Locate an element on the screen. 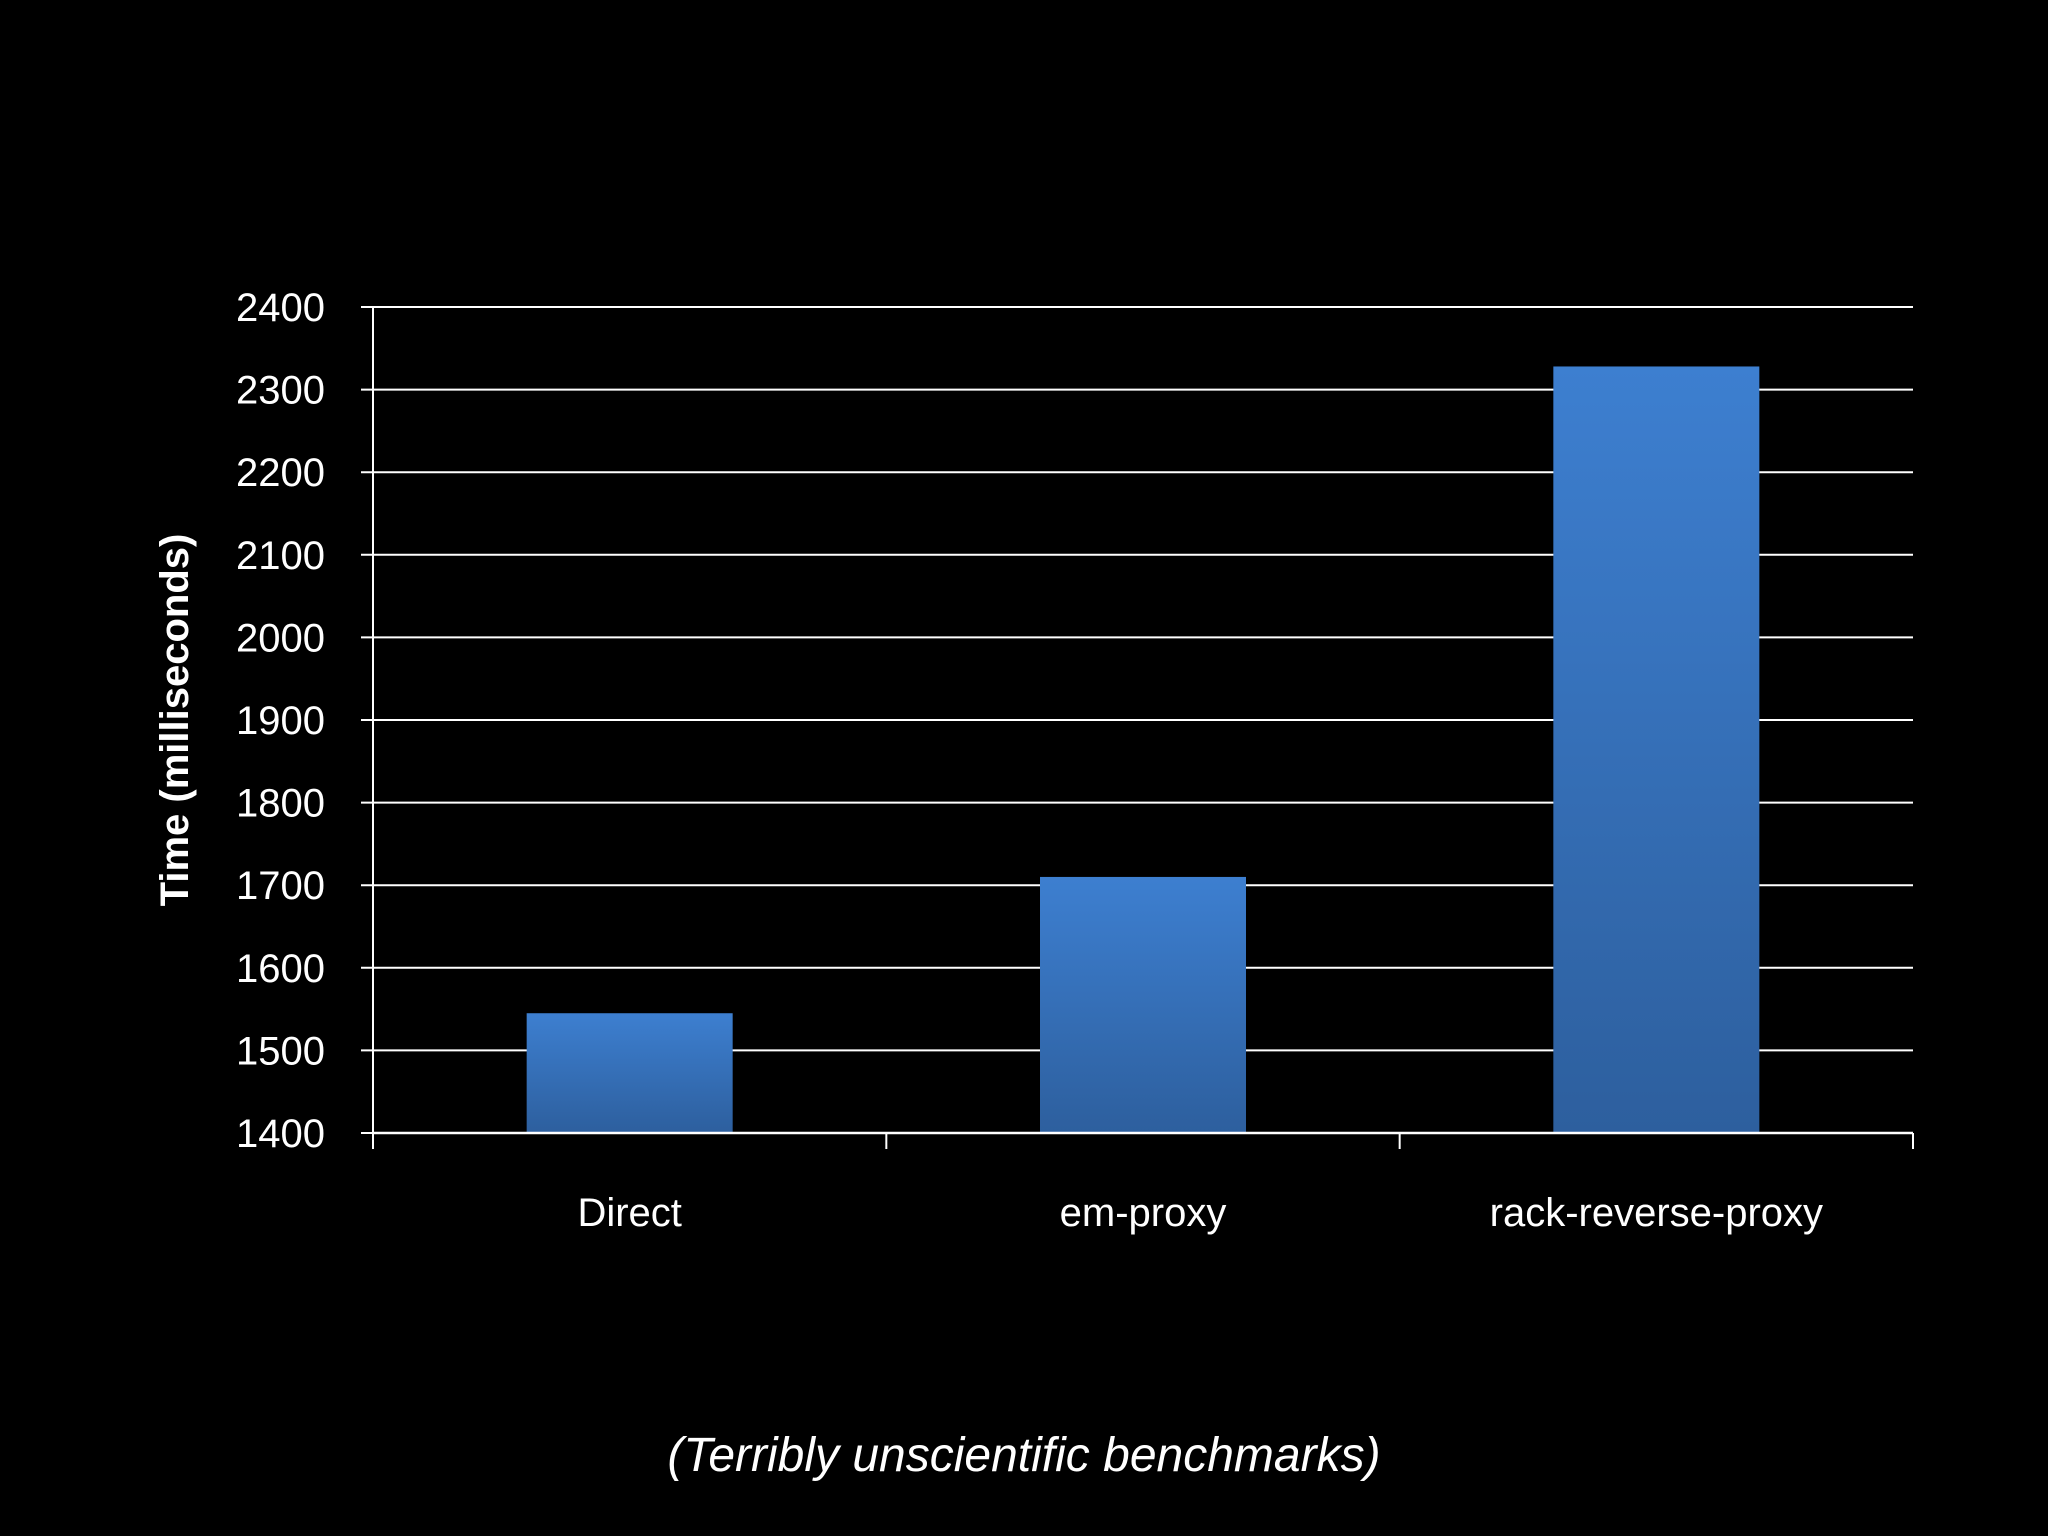 This screenshot has width=2048, height=1536. caption: (Terribly unscientific benchmarks) is located at coordinates (1024, 1455).